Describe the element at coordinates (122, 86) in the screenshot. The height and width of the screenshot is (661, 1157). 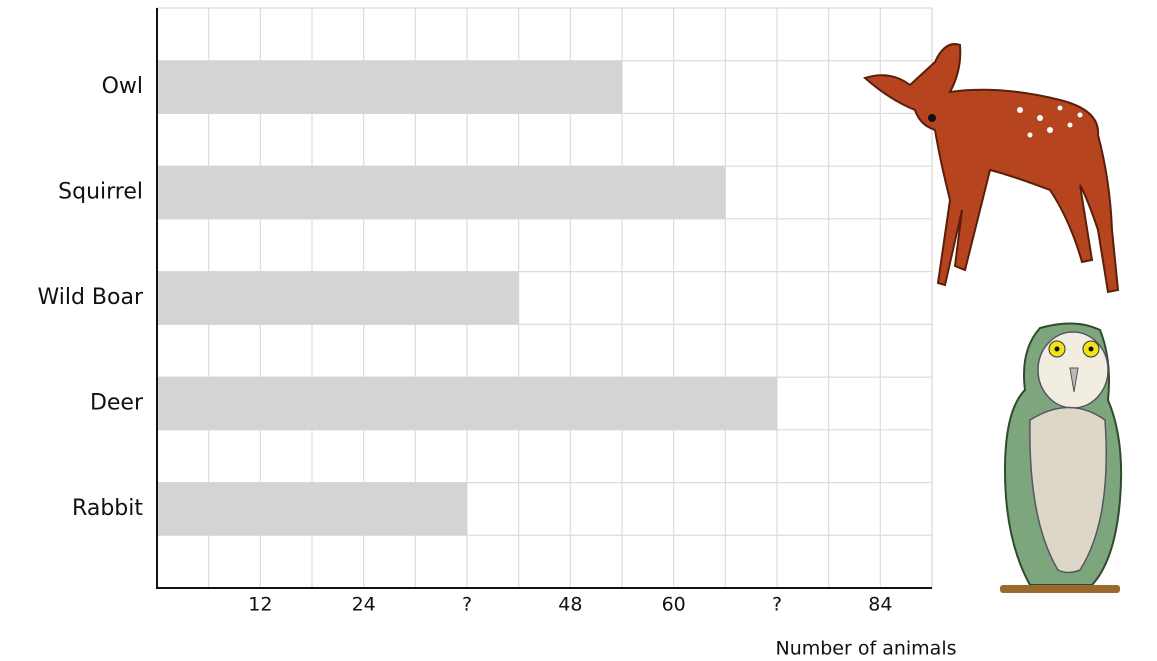
I see `y-tick-label: Owl` at that location.